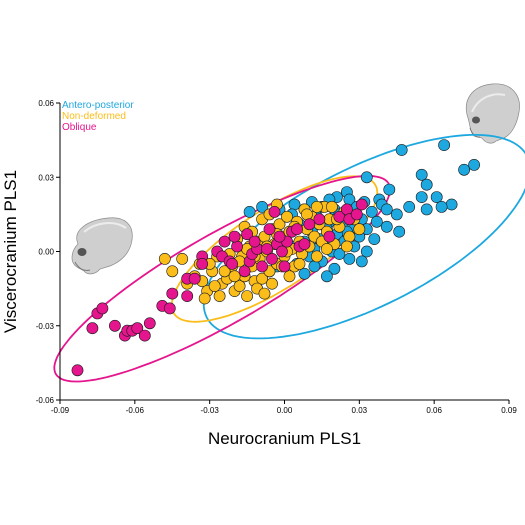 This screenshot has height=525, width=525. What do you see at coordinates (285, 410) in the screenshot?
I see `x-tick-label: 0.00` at bounding box center [285, 410].